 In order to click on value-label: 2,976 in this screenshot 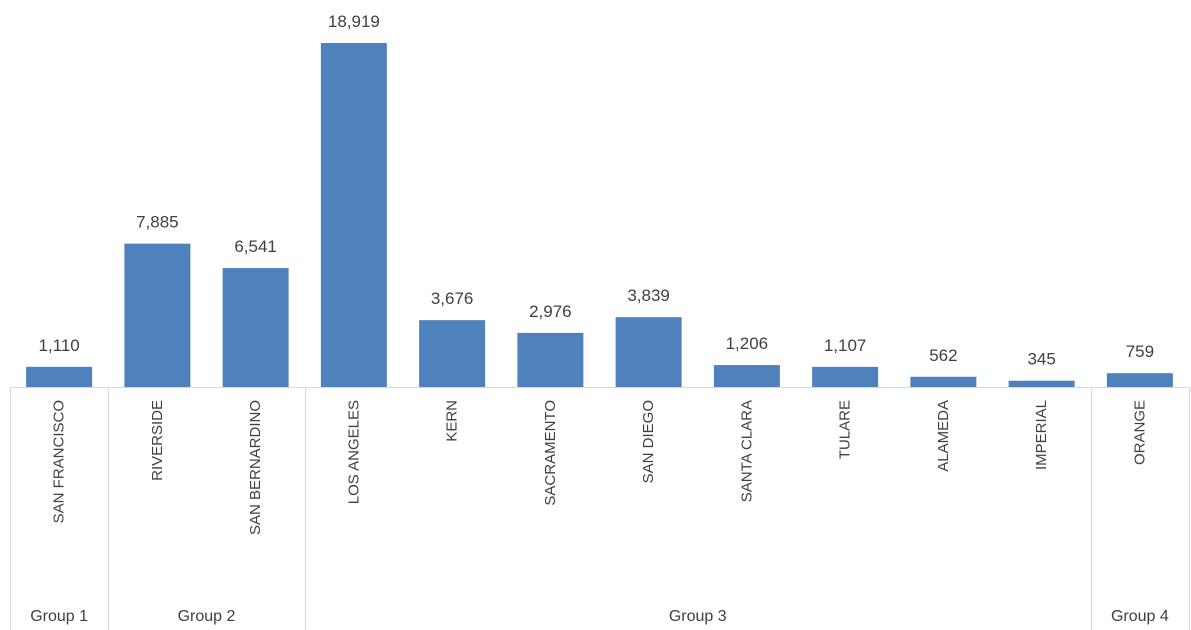, I will do `click(550, 311)`.